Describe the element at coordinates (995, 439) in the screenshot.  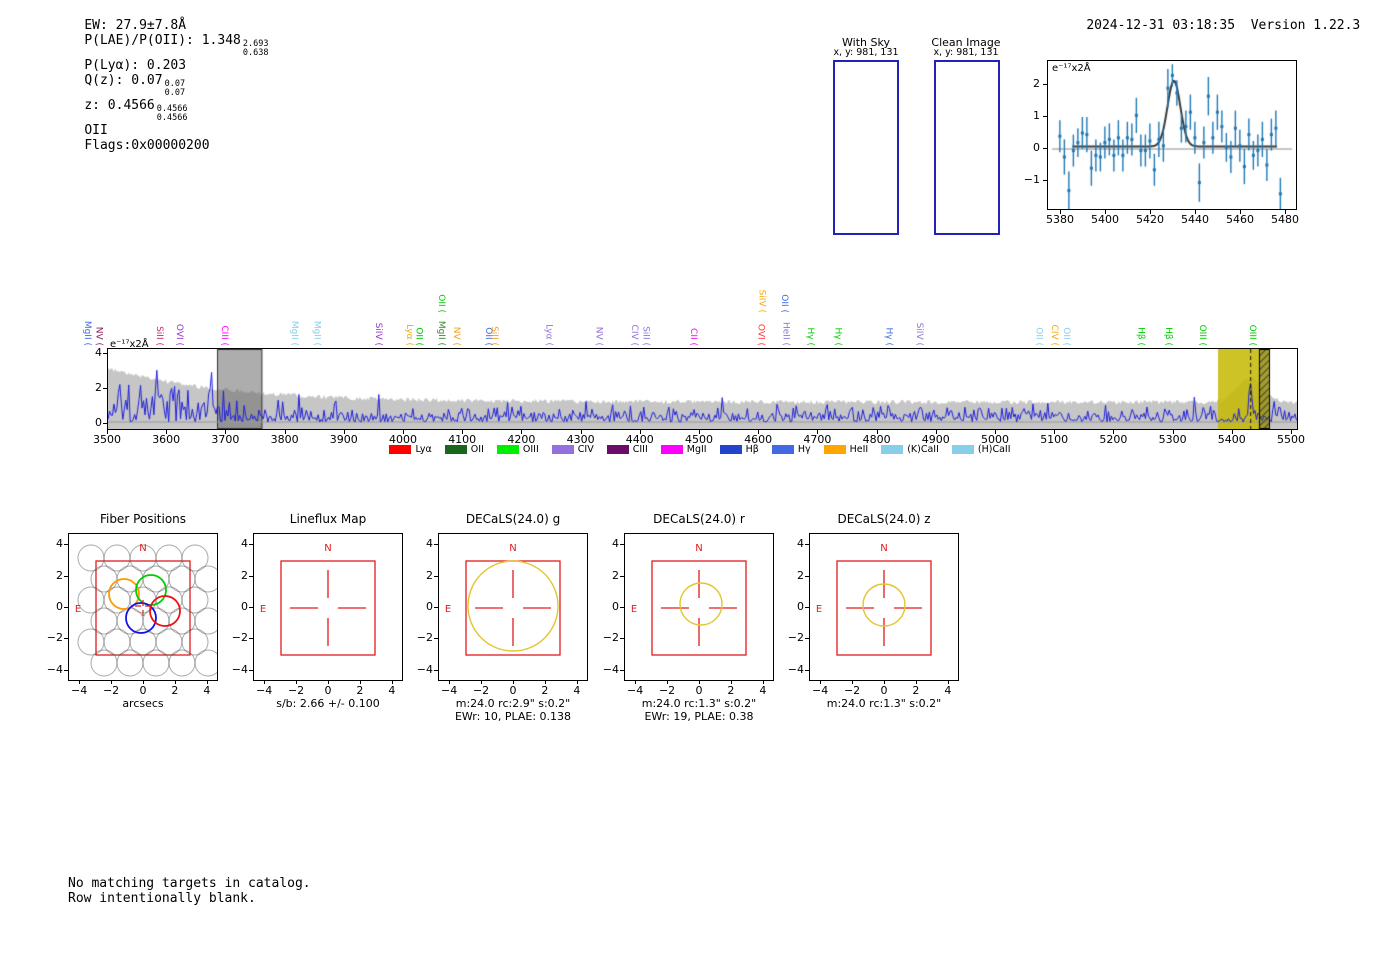
I see `spectrum-xtick: 5000` at that location.